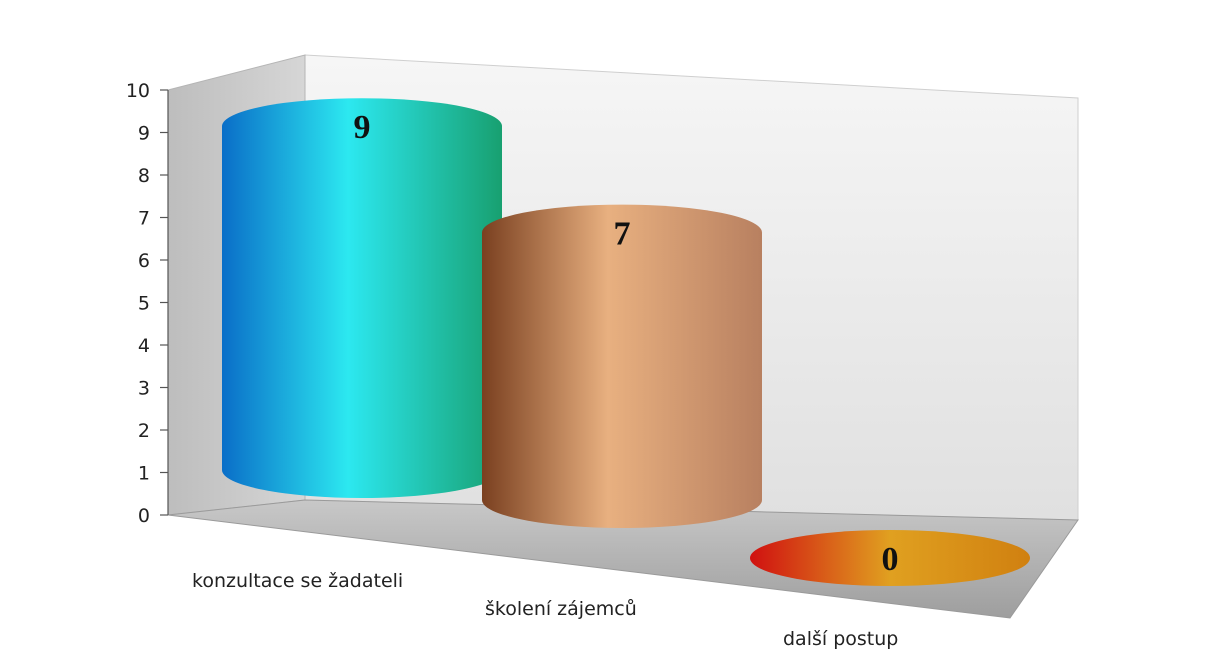 The width and height of the screenshot is (1209, 672). Describe the element at coordinates (623, 559) in the screenshot. I see `floor` at that location.